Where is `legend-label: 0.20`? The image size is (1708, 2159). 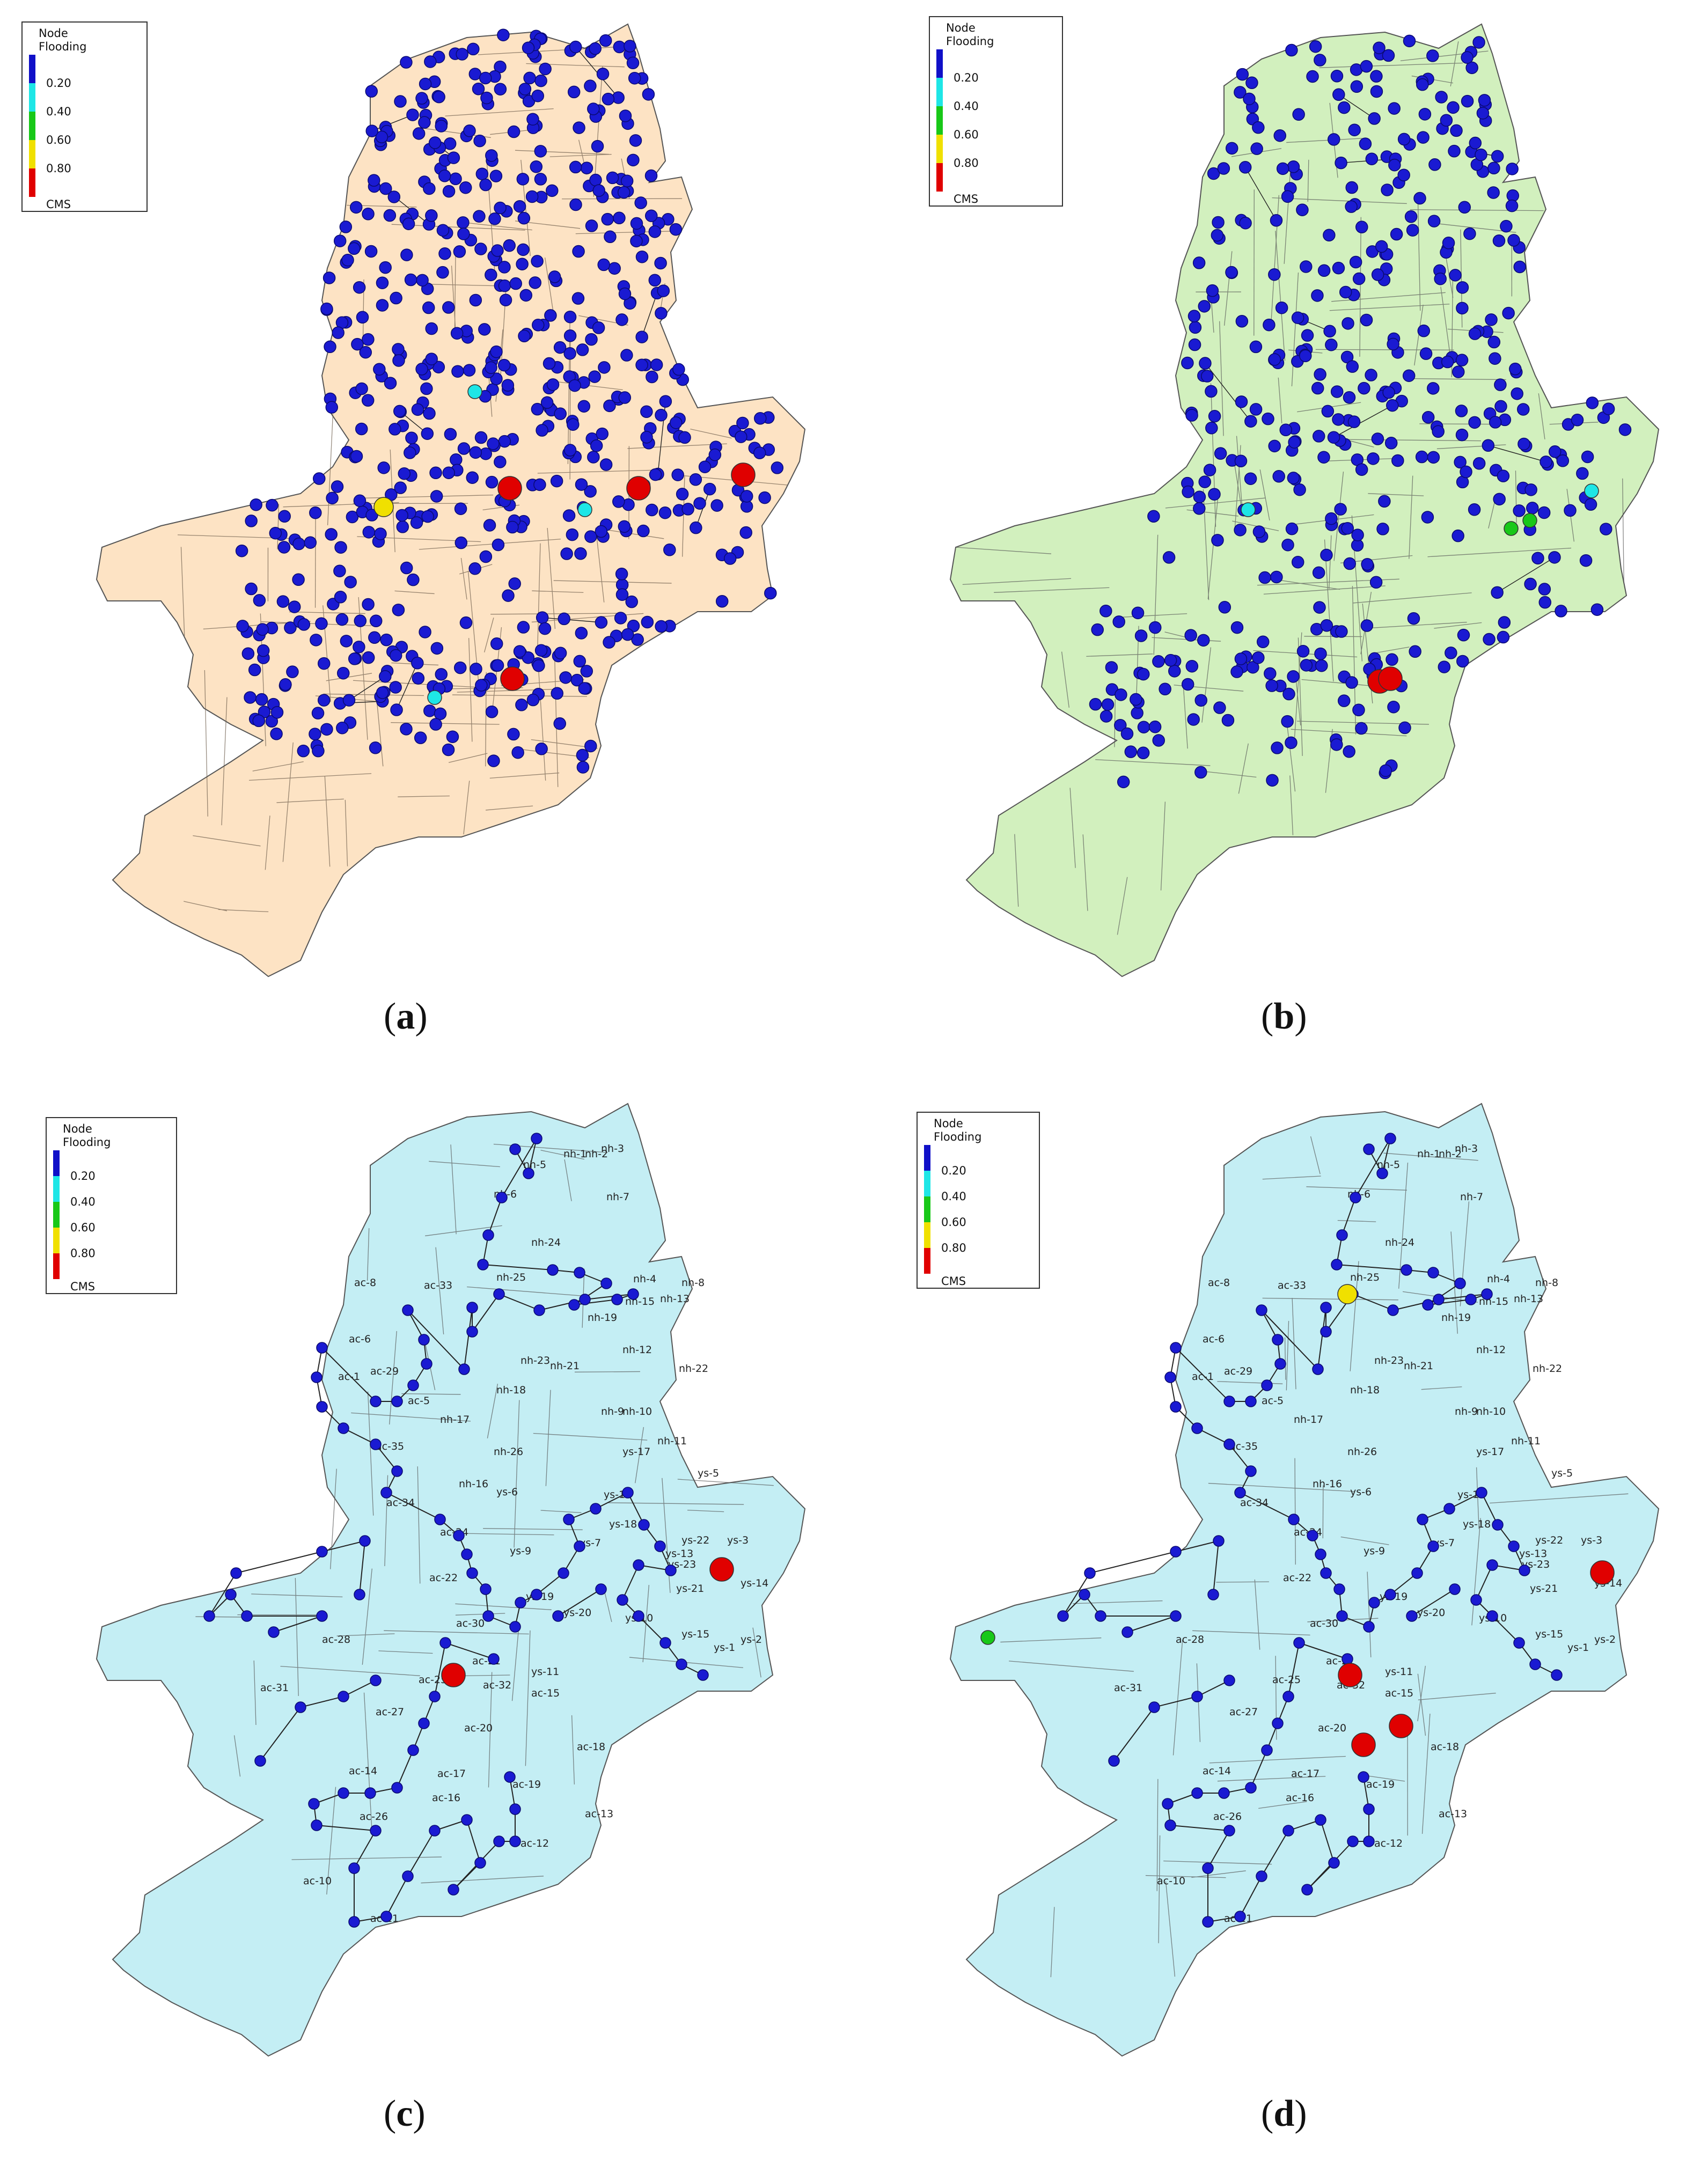
legend-label: 0.20 is located at coordinates (966, 78).